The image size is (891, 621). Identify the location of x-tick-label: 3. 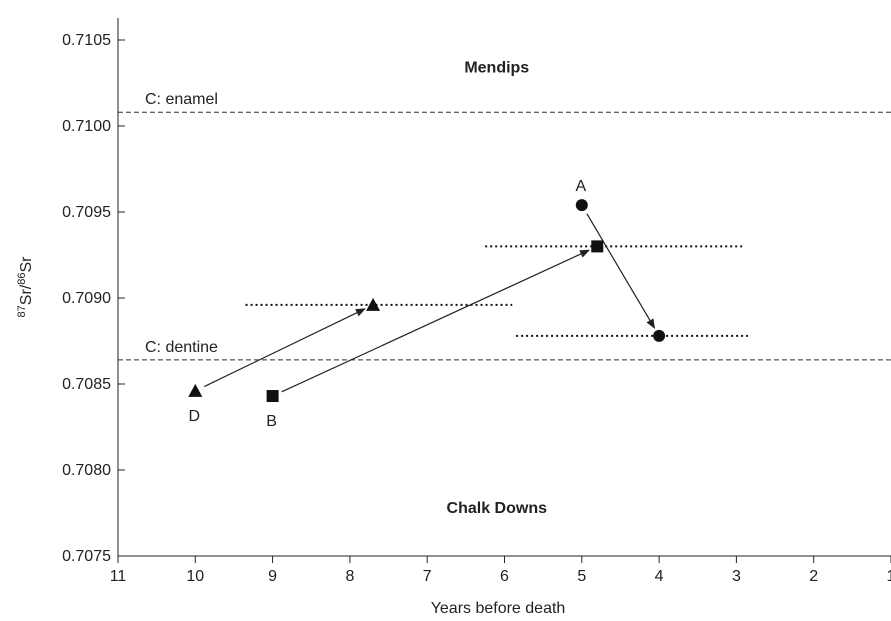
(736, 576).